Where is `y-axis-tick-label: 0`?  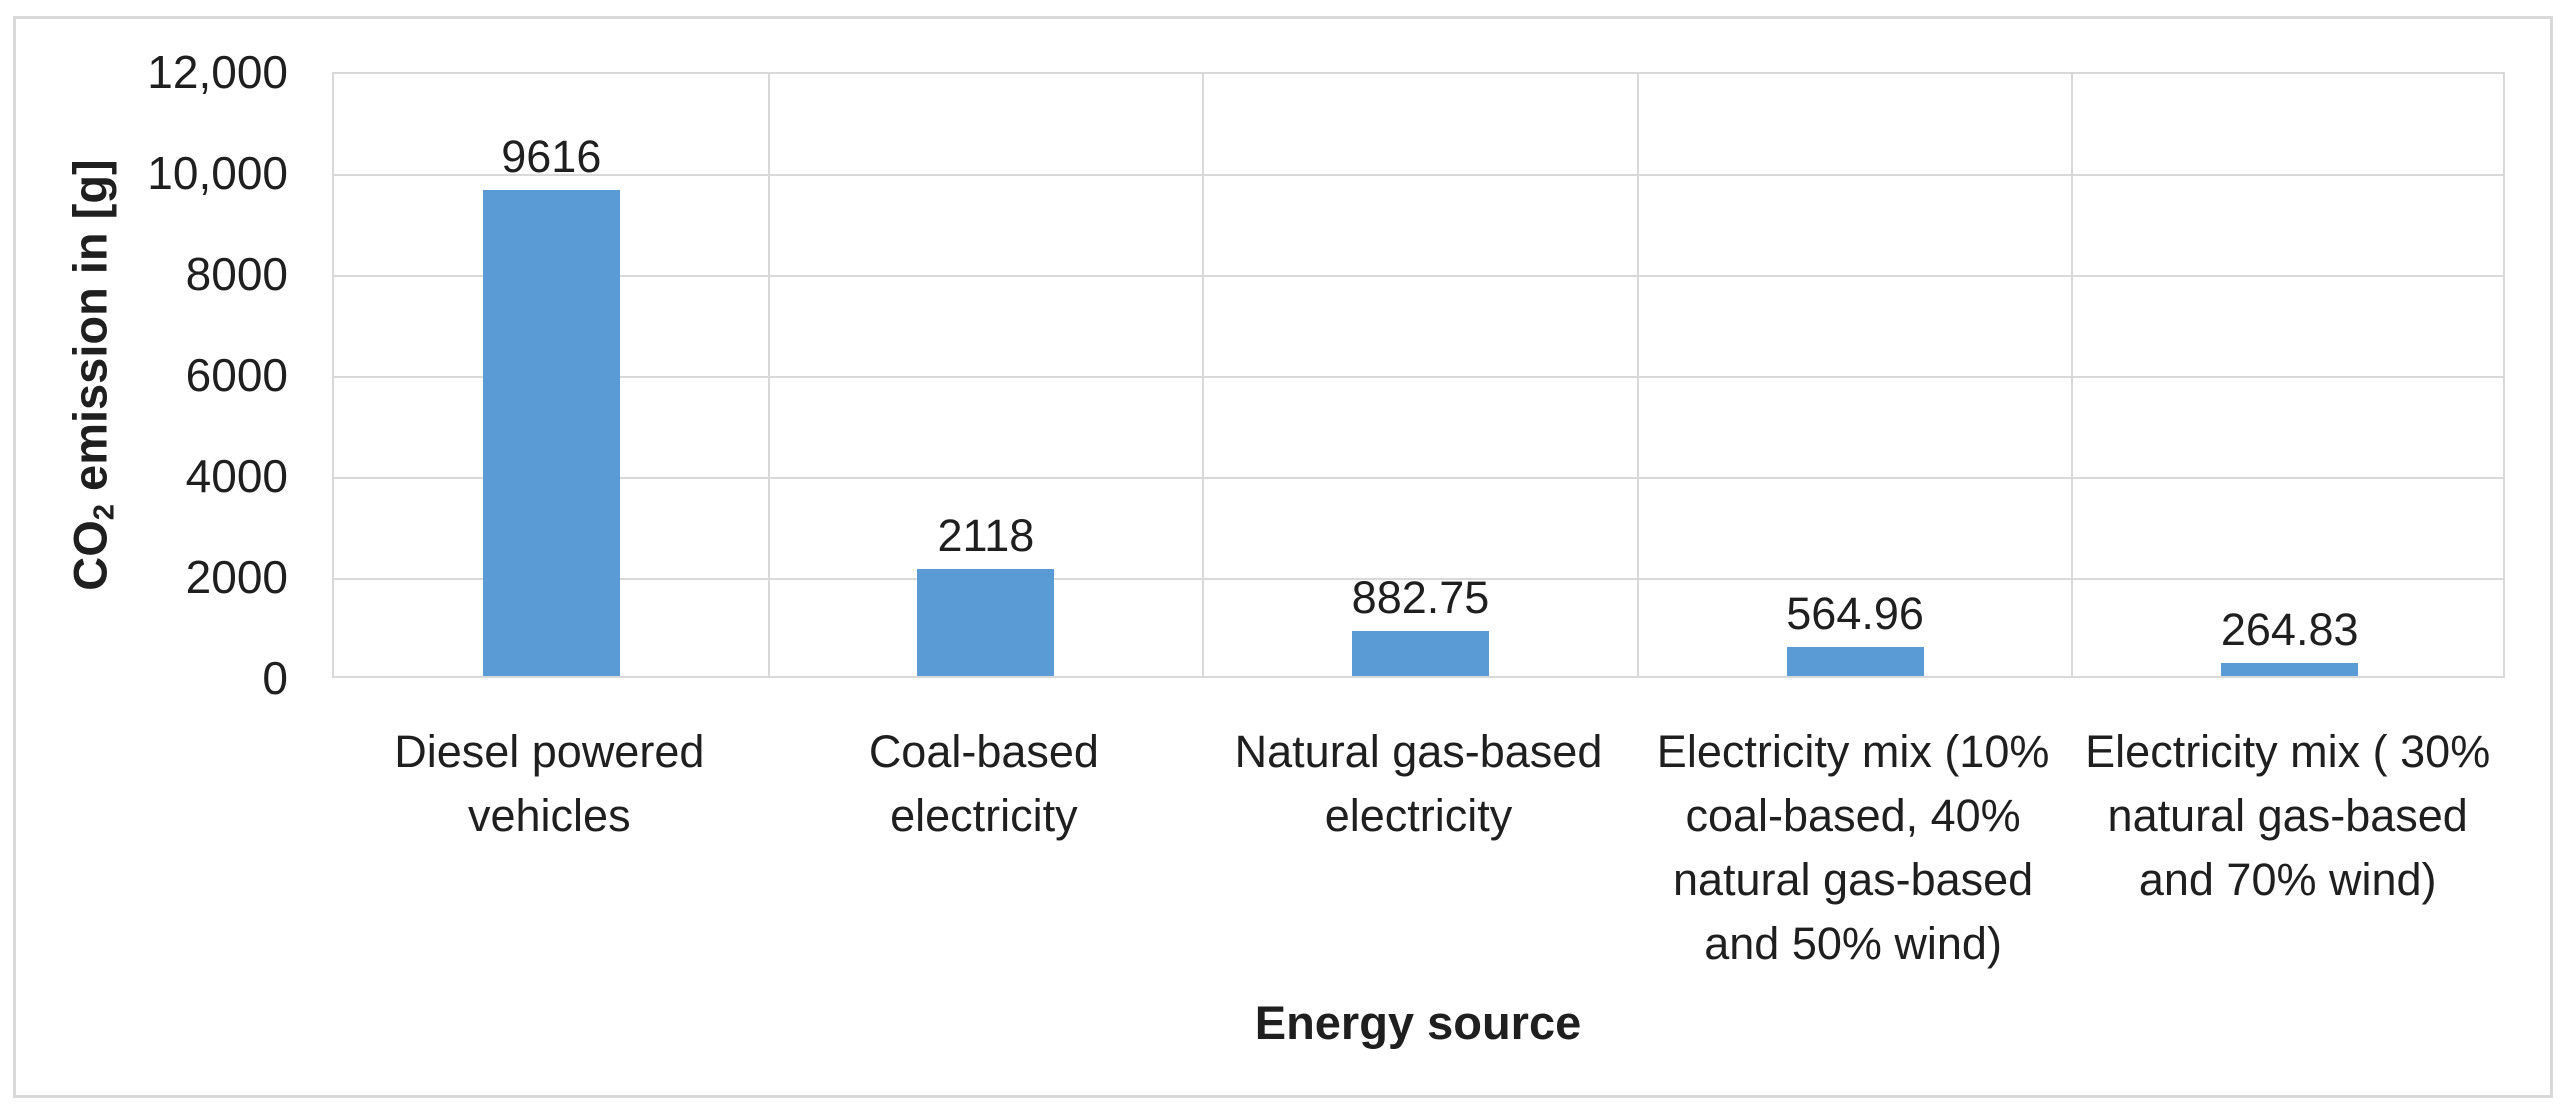
y-axis-tick-label: 0 is located at coordinates (275, 678).